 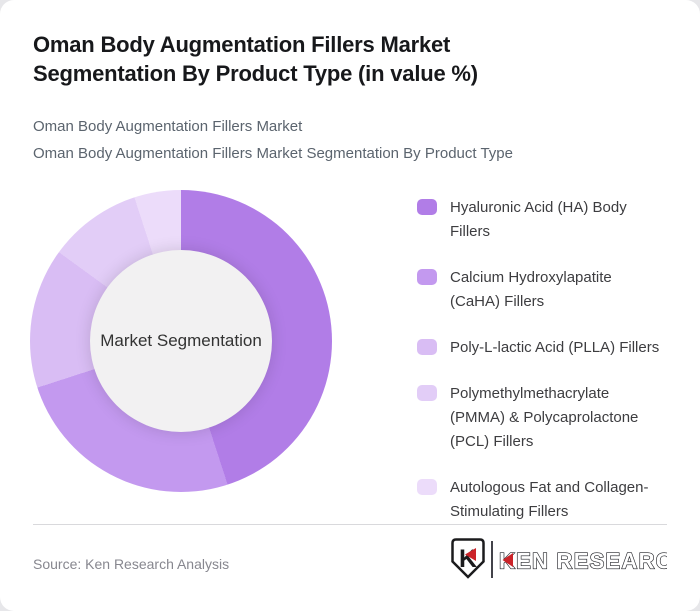 What do you see at coordinates (583, 561) in the screenshot?
I see `brand-name-text: KEN RESEARCH` at bounding box center [583, 561].